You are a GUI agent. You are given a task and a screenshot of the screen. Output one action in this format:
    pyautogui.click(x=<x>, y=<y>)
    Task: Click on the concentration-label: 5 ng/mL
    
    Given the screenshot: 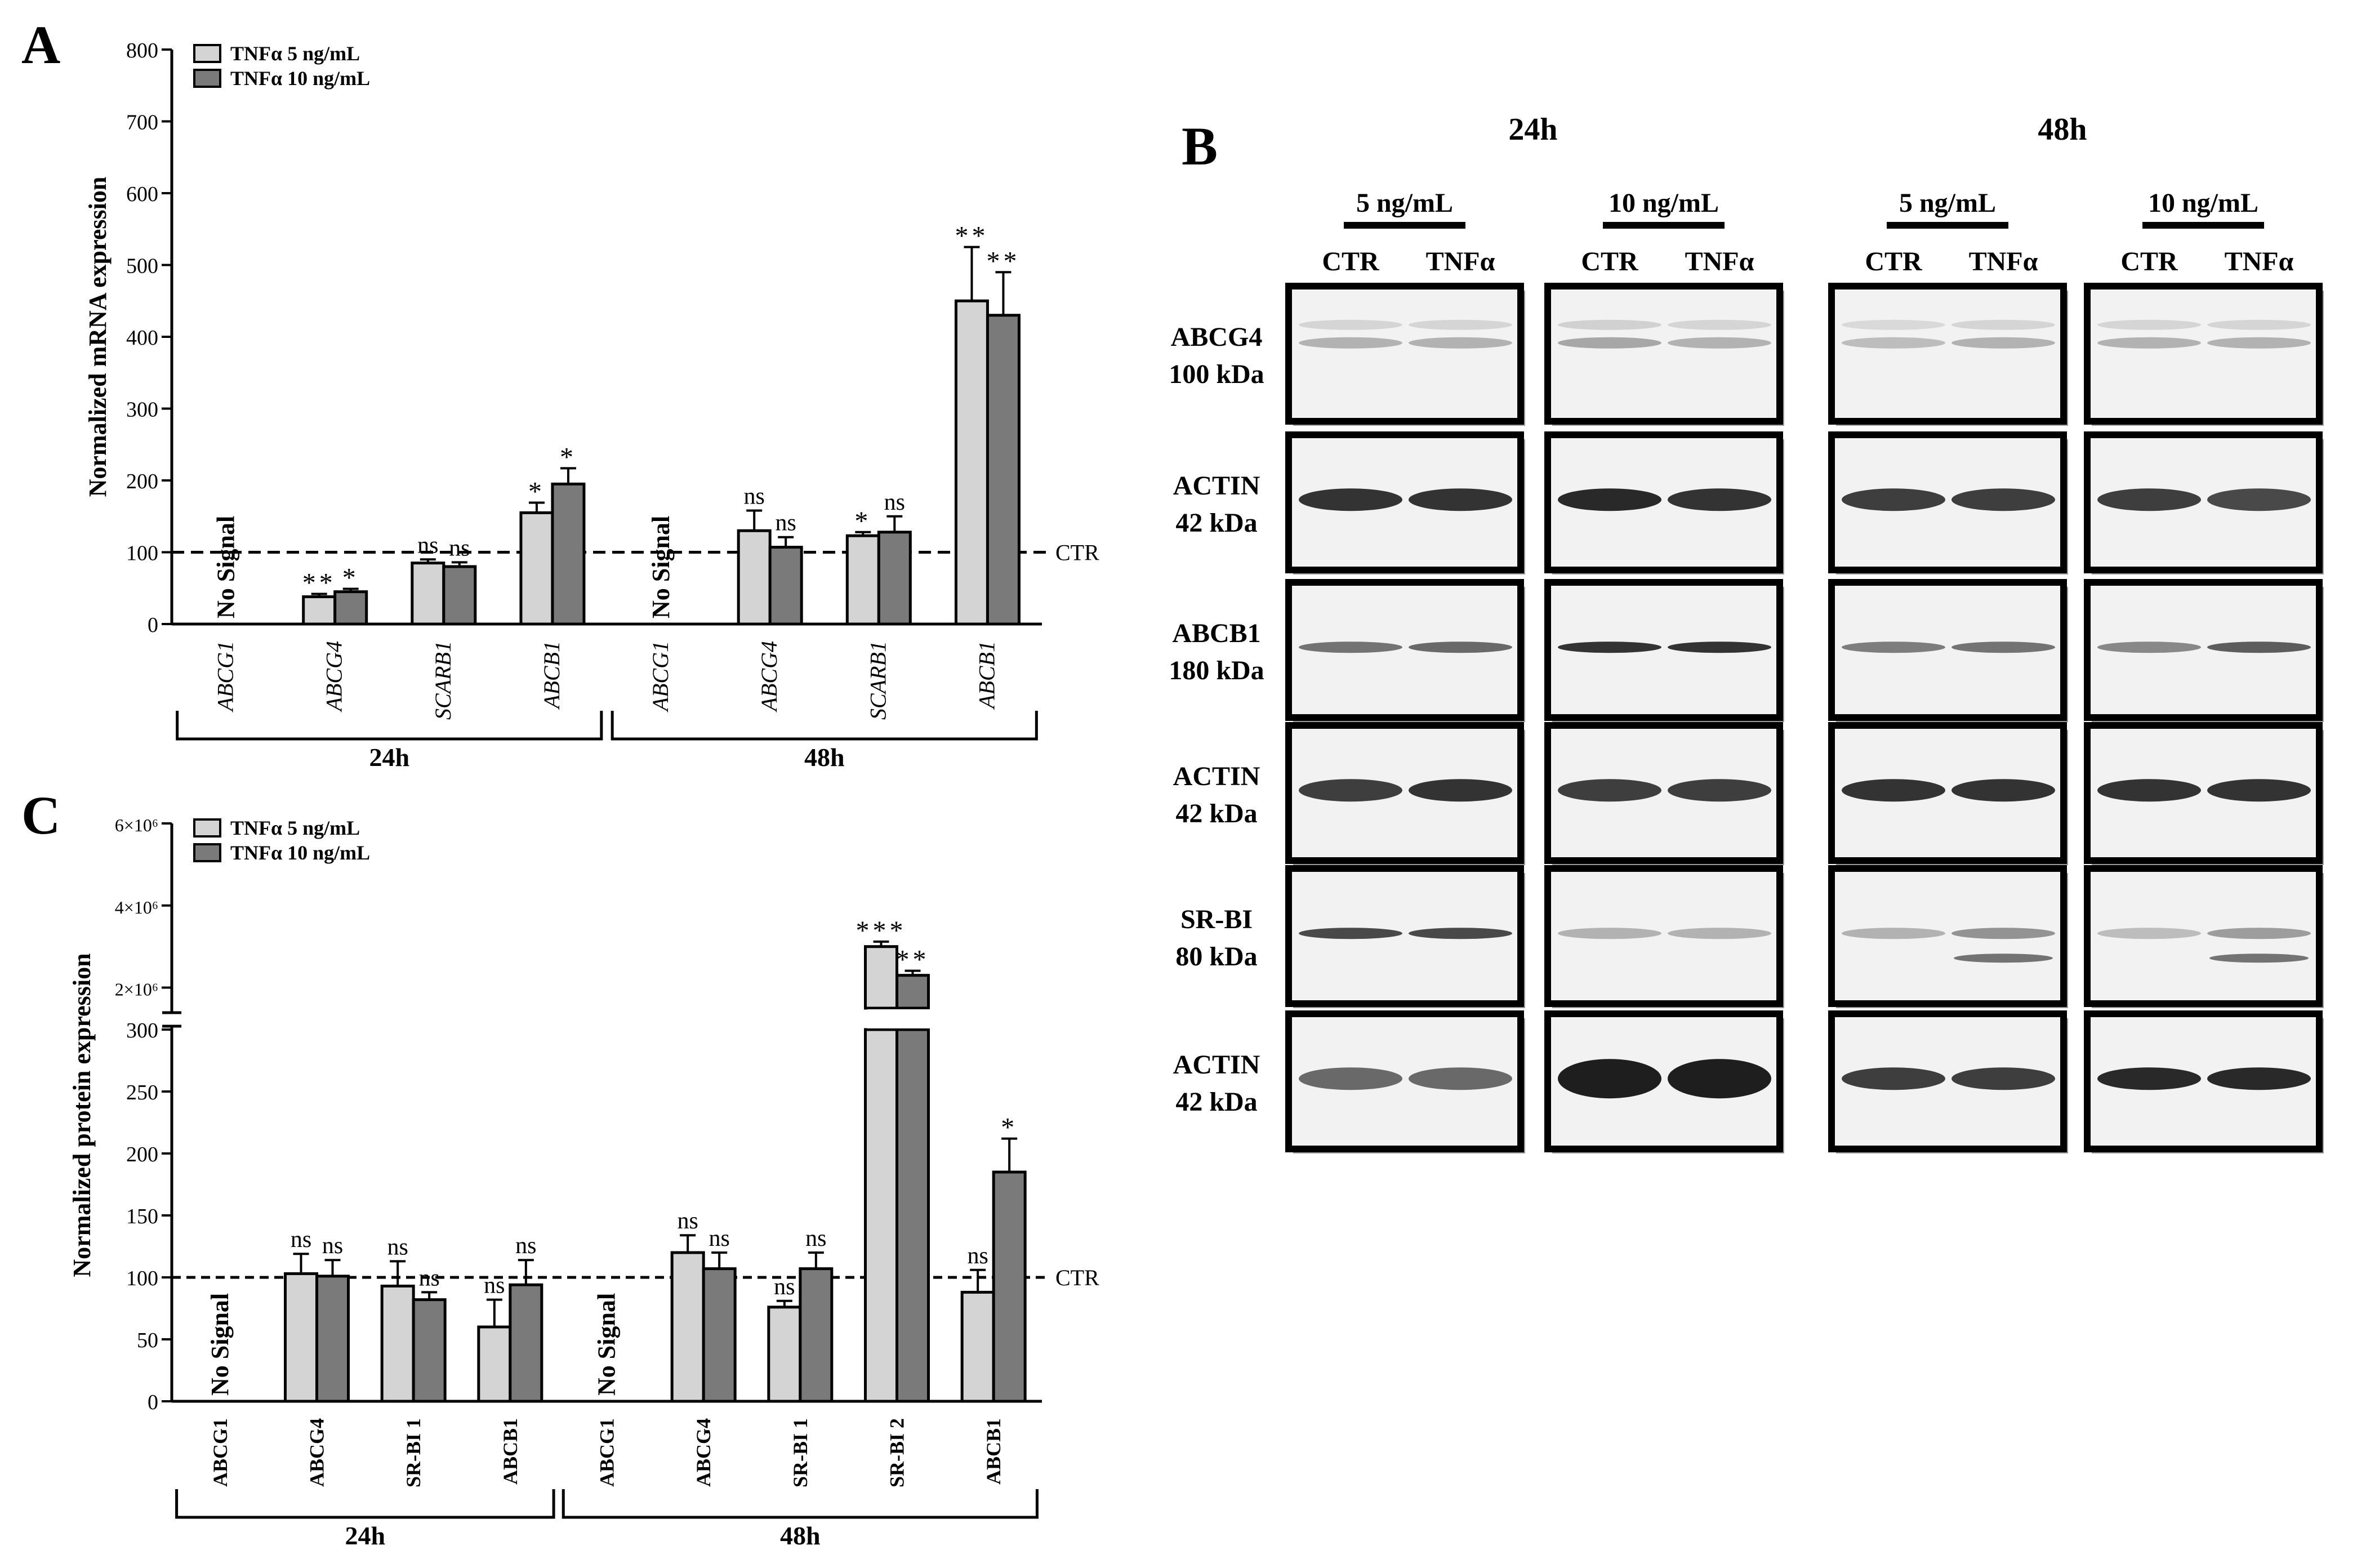 What is the action you would take?
    pyautogui.click(x=1947, y=203)
    